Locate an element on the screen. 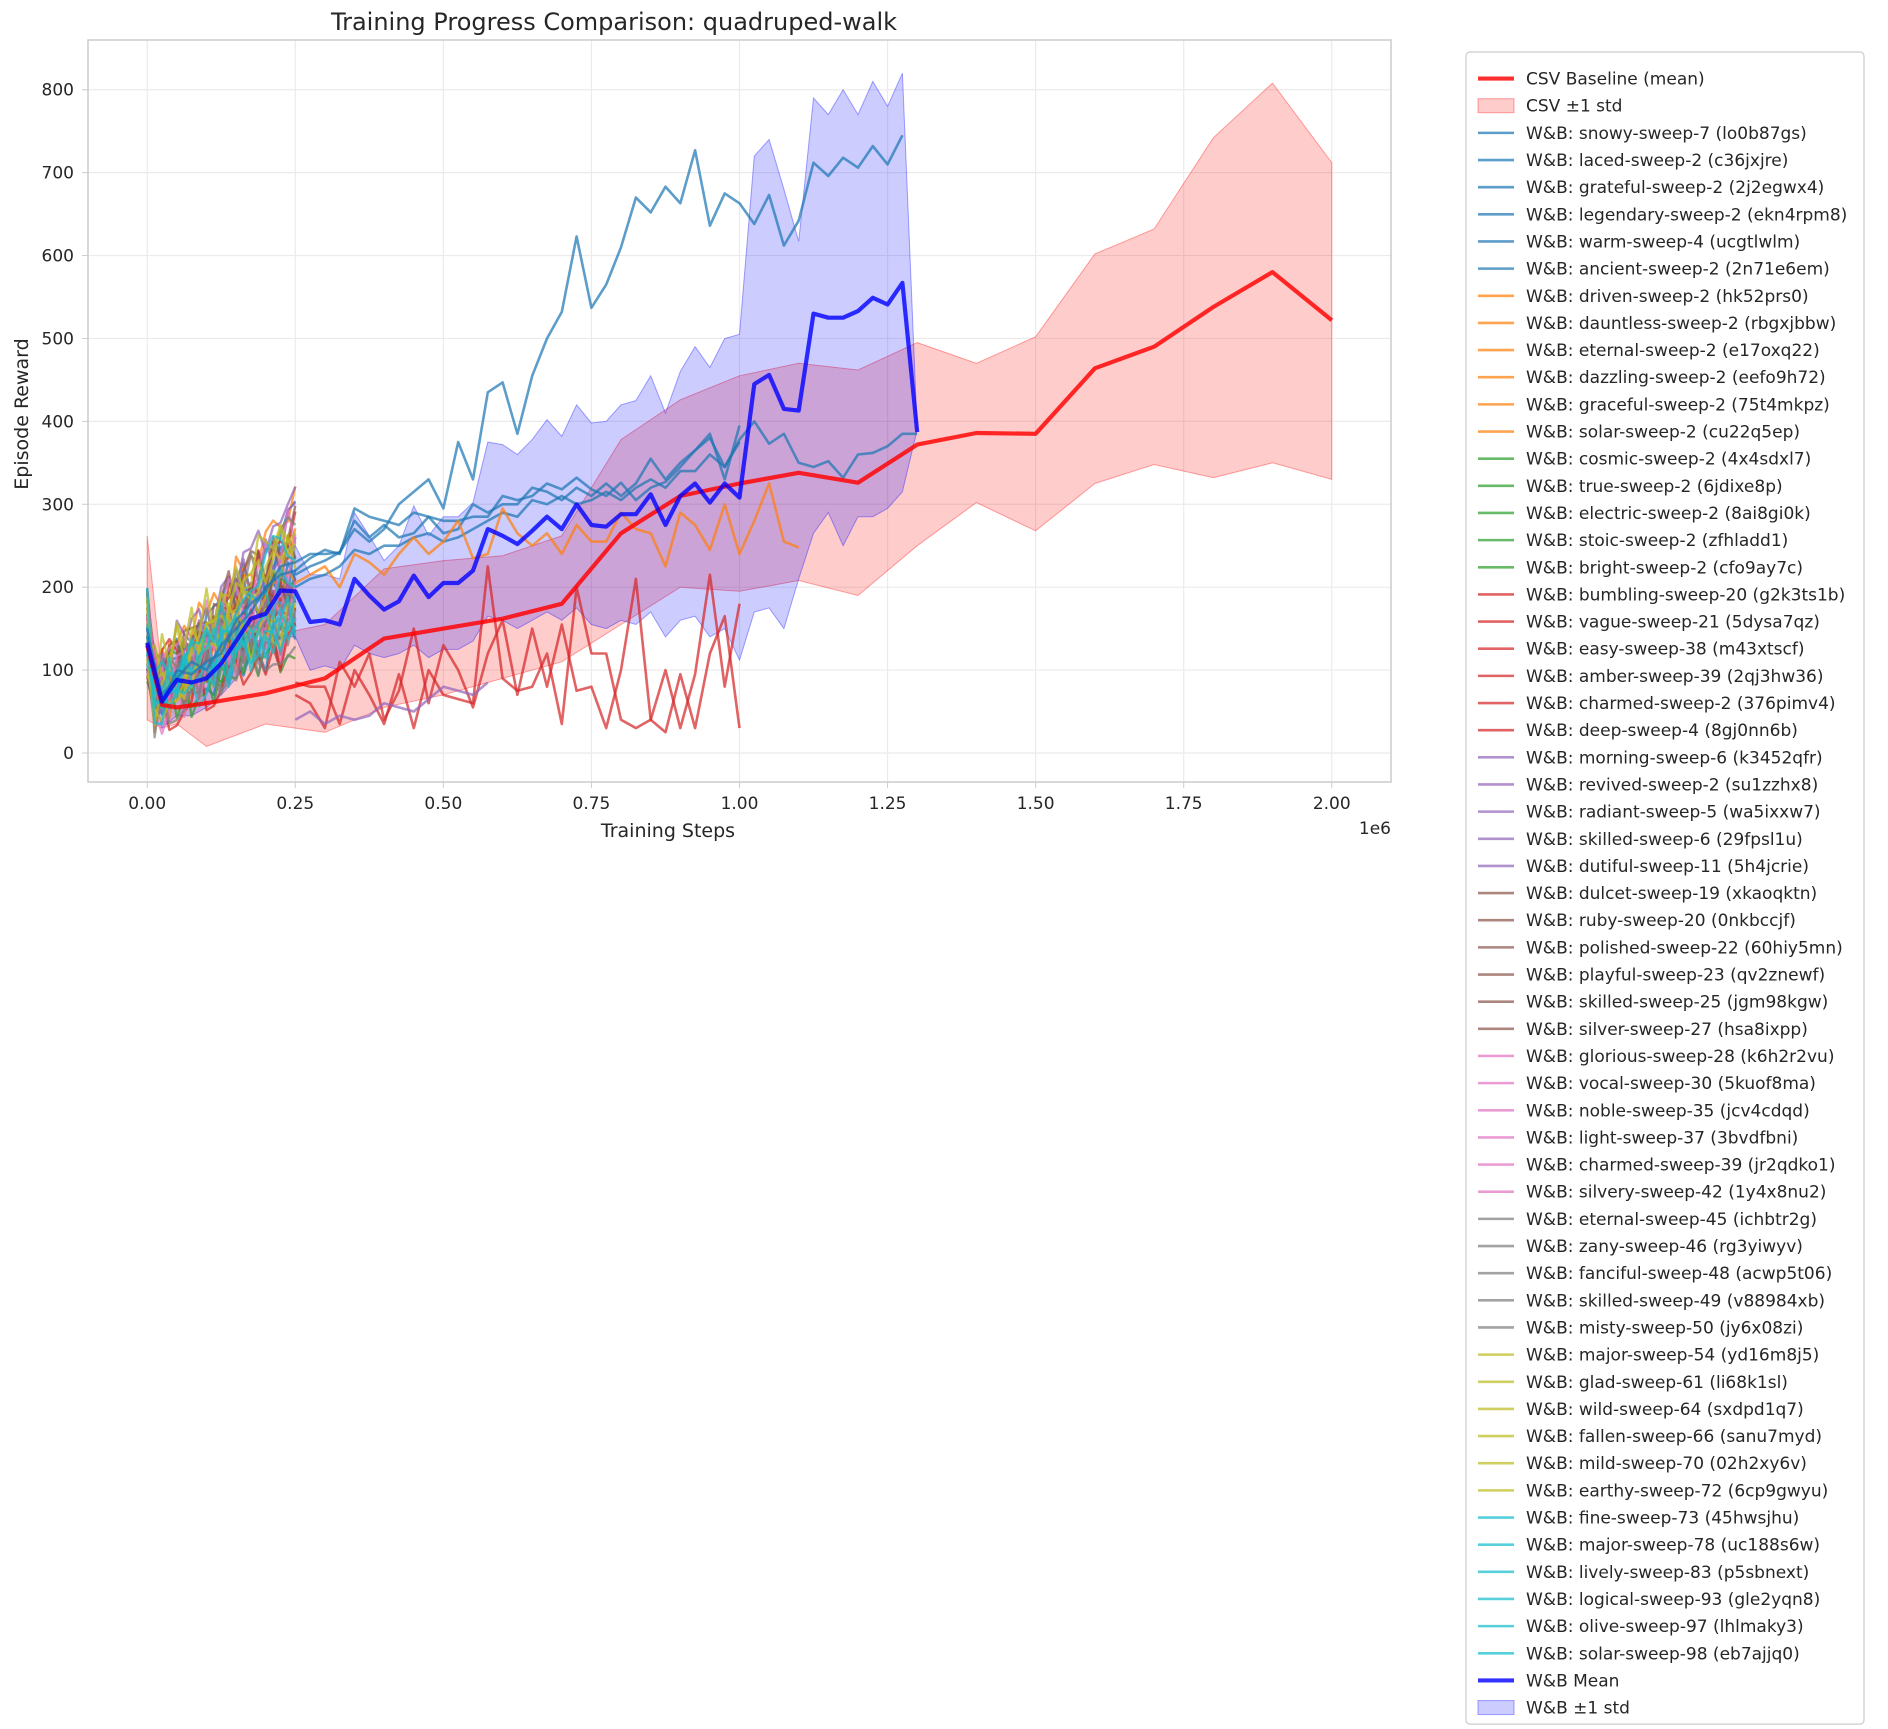 This screenshot has height=1729, width=1888. legend-entry: W&B: bumbling-sweep-20 (g2k3ts1b) is located at coordinates (1661, 595).